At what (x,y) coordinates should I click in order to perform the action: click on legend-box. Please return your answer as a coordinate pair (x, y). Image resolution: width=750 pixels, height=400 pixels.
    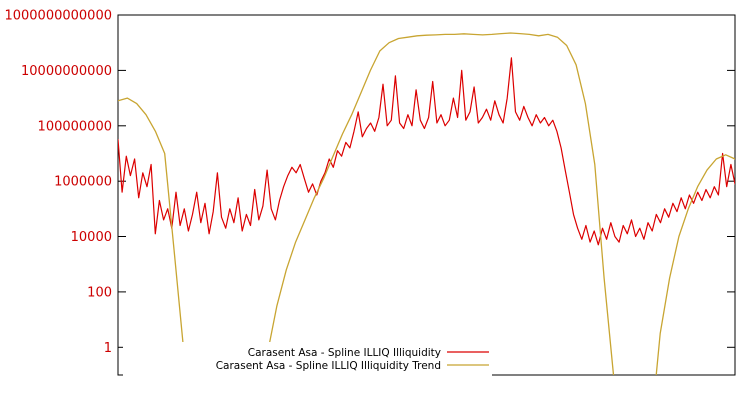
    Looking at the image, I should click on (307, 359).